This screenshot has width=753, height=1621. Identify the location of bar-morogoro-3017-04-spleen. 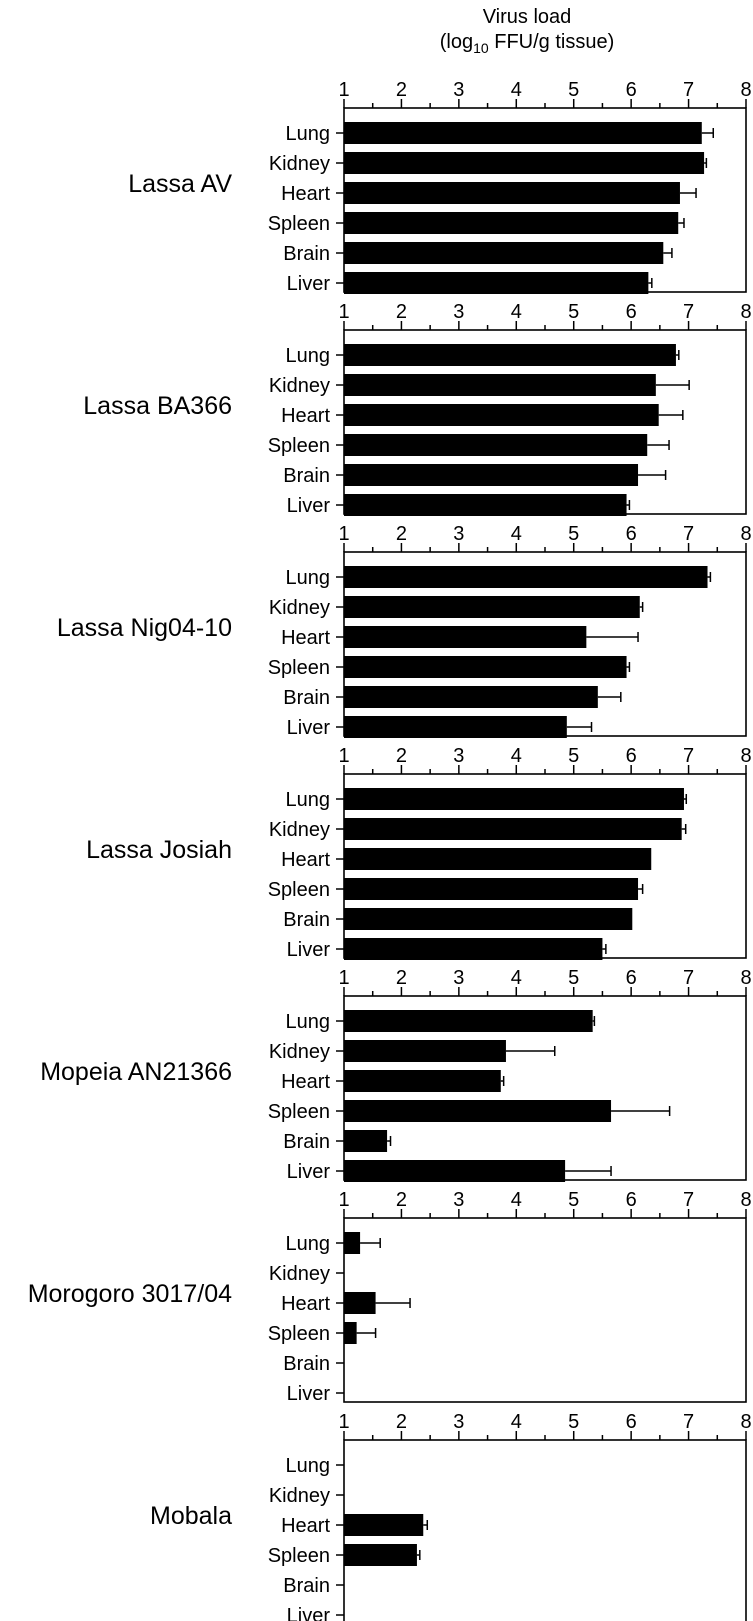
(350, 1333).